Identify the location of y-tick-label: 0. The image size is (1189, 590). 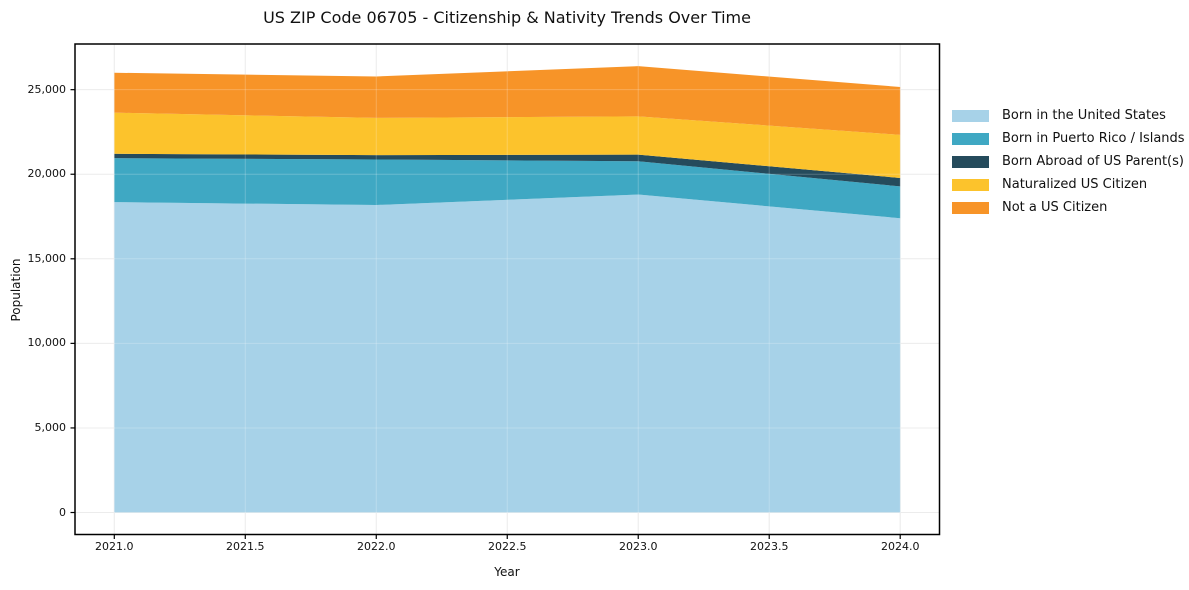
(62, 512).